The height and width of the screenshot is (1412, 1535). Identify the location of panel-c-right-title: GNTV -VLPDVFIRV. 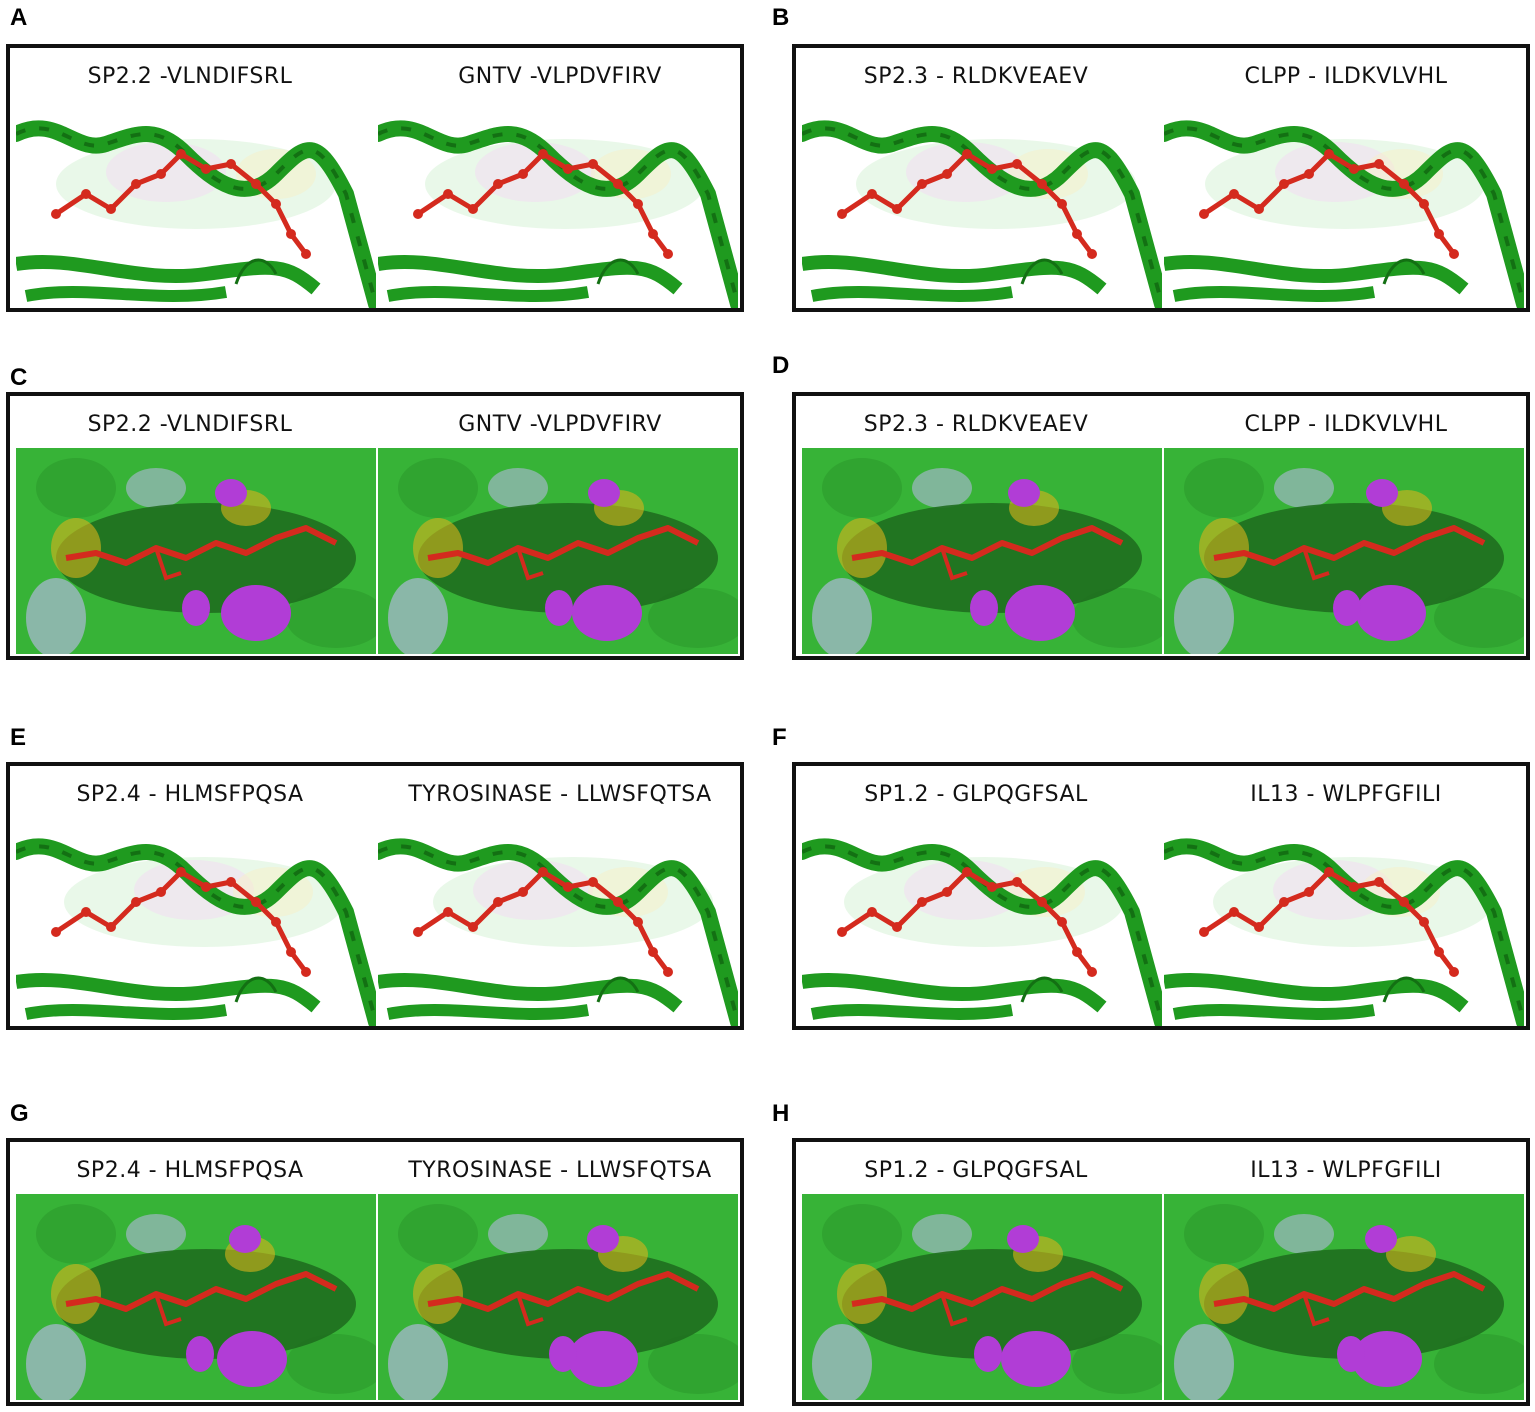
(560, 424).